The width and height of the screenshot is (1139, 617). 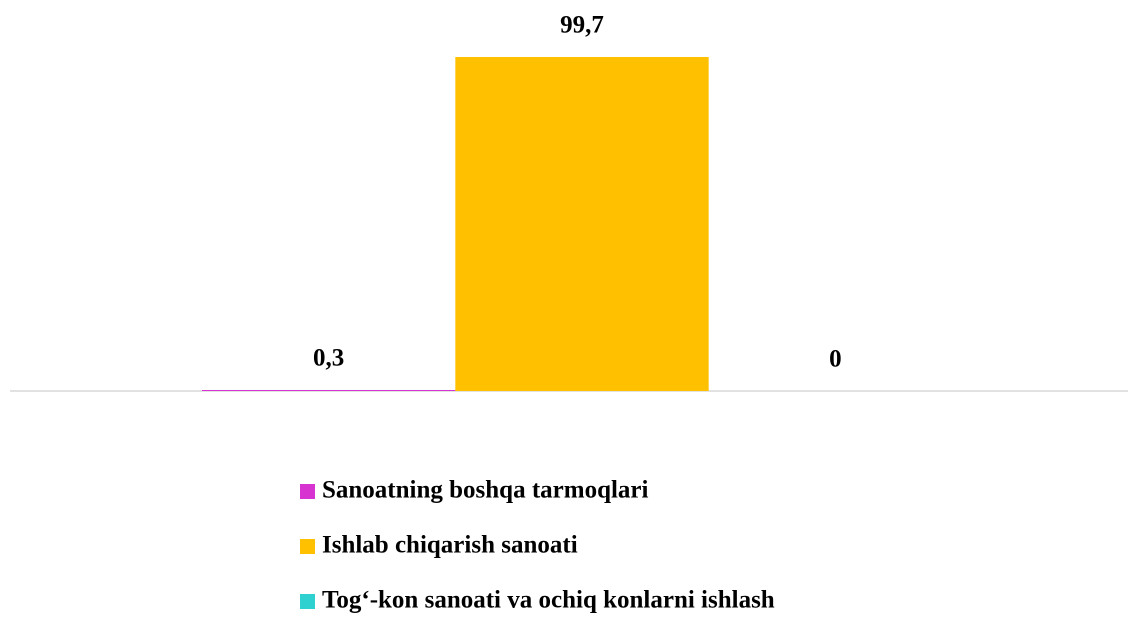 What do you see at coordinates (328, 358) in the screenshot?
I see `value-label: 0,3` at bounding box center [328, 358].